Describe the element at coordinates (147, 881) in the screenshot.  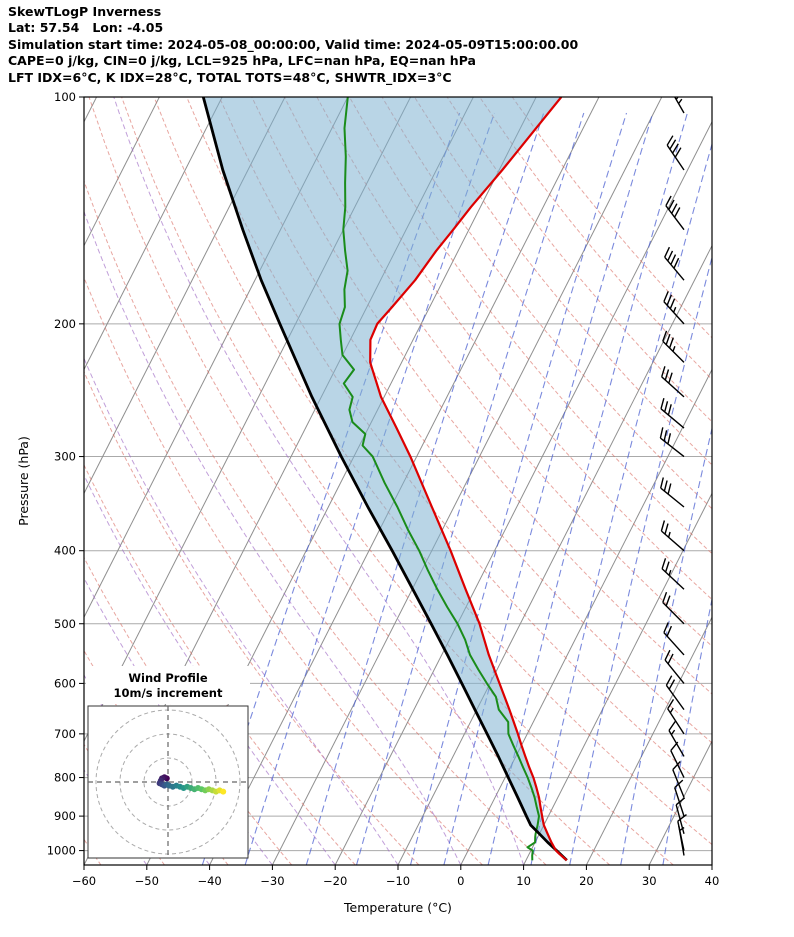
I see `x-tick-label: −50` at that location.